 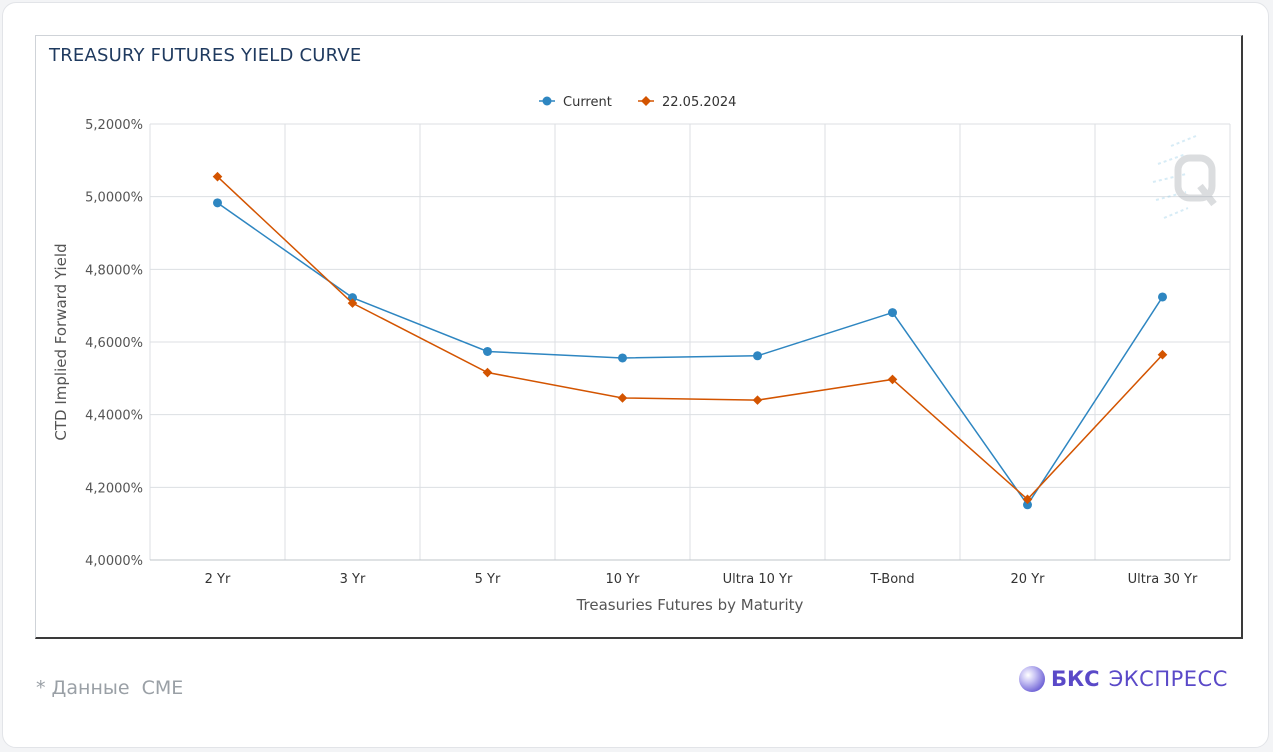 What do you see at coordinates (114, 561) in the screenshot?
I see `y-tick-label: 4,0000%` at bounding box center [114, 561].